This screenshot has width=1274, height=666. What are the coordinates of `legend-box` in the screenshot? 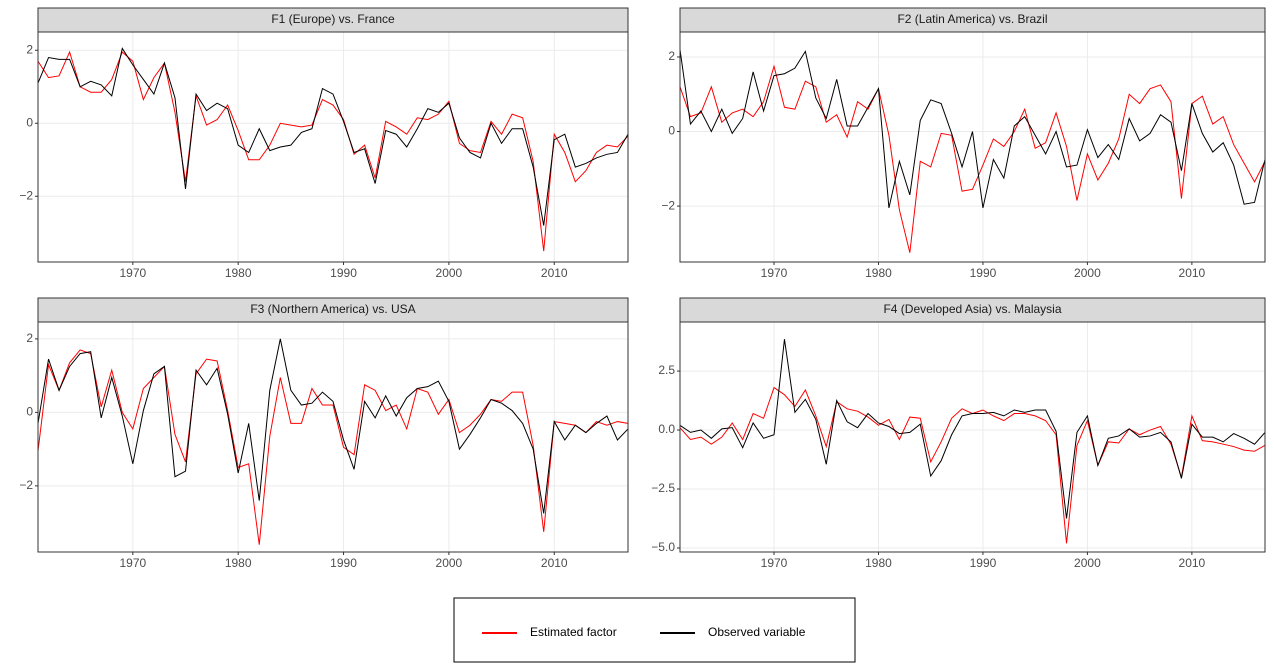 It's located at (654, 630).